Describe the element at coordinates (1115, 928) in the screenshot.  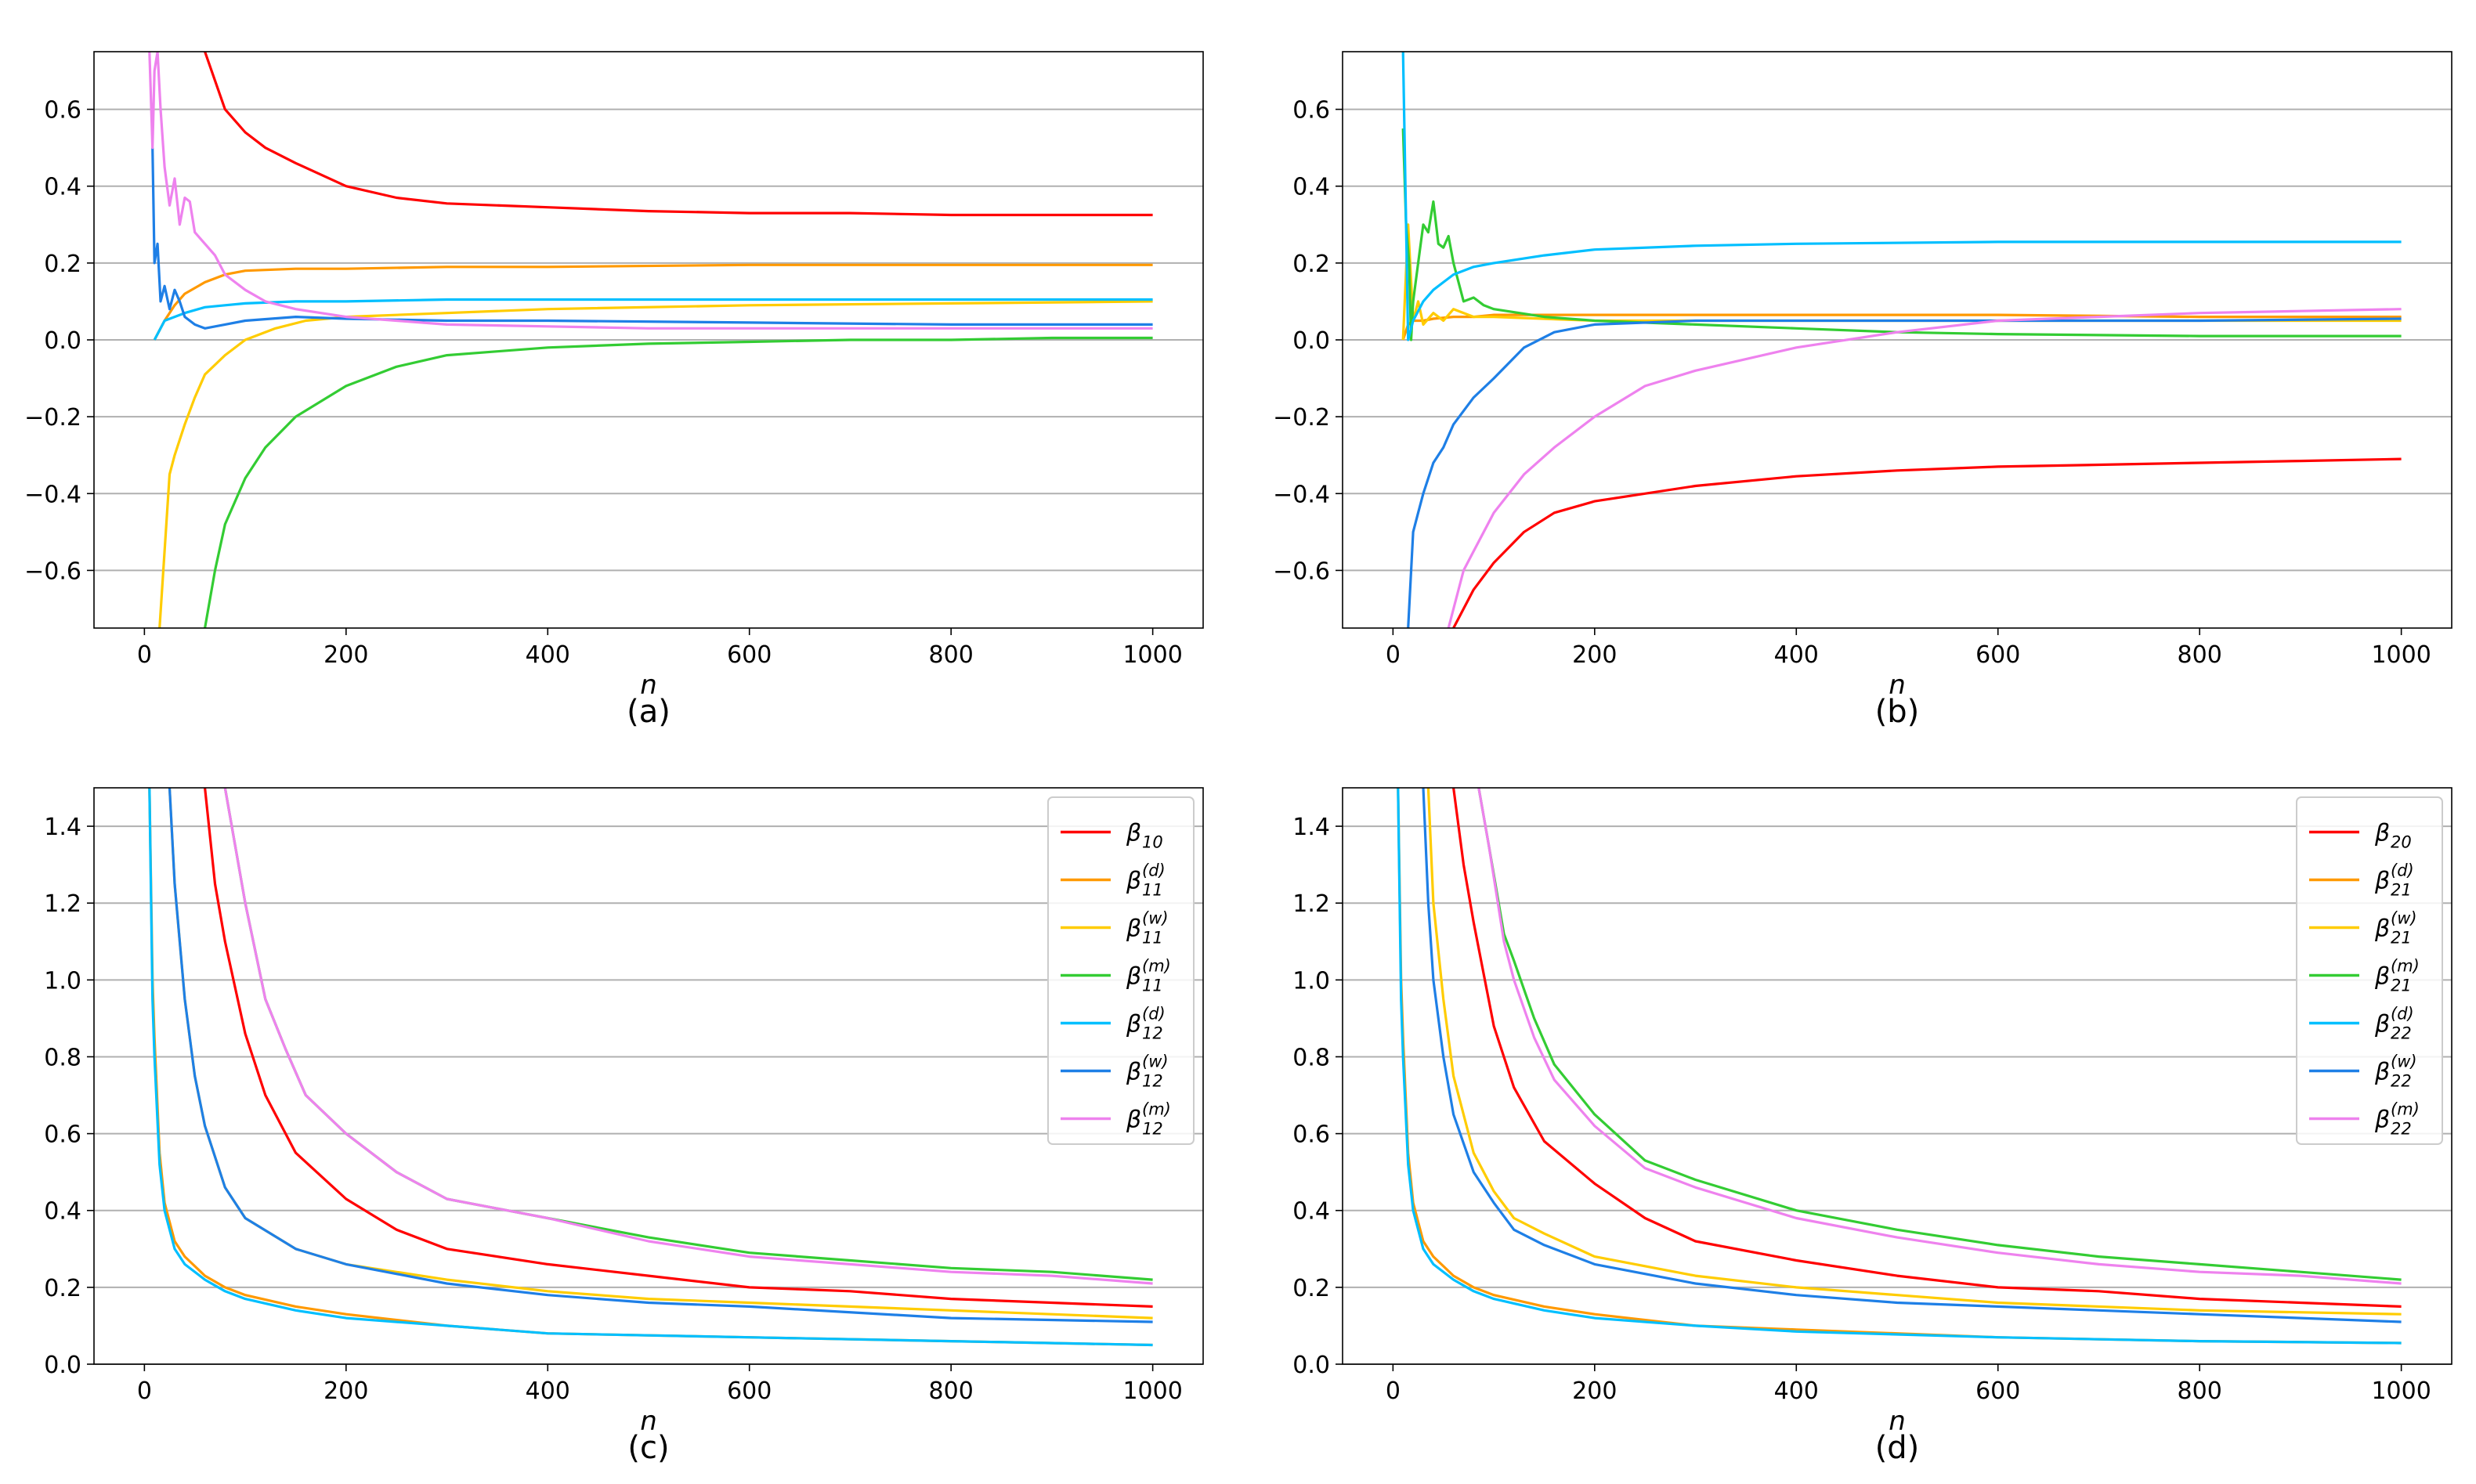
I see `legend-item: β 11(w)` at that location.